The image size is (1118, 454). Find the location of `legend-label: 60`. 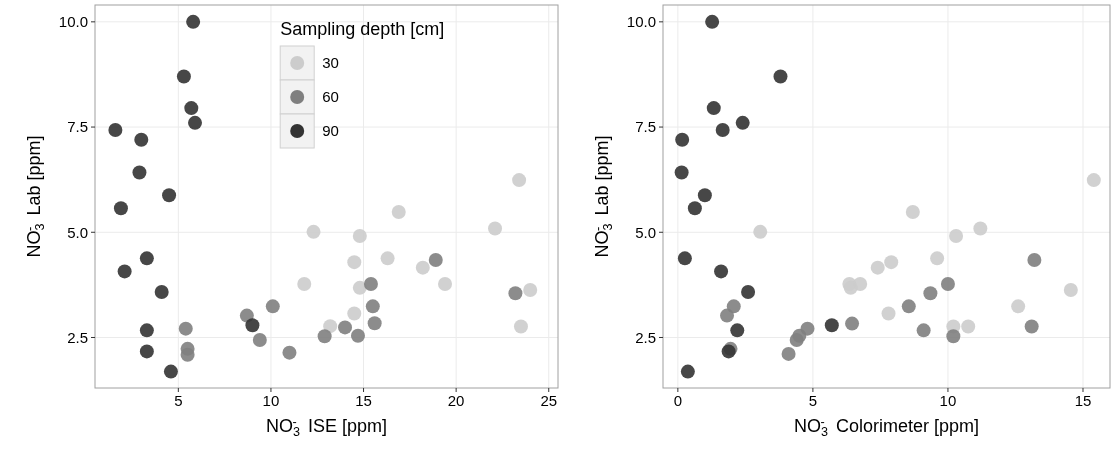

legend-label: 60 is located at coordinates (330, 97).